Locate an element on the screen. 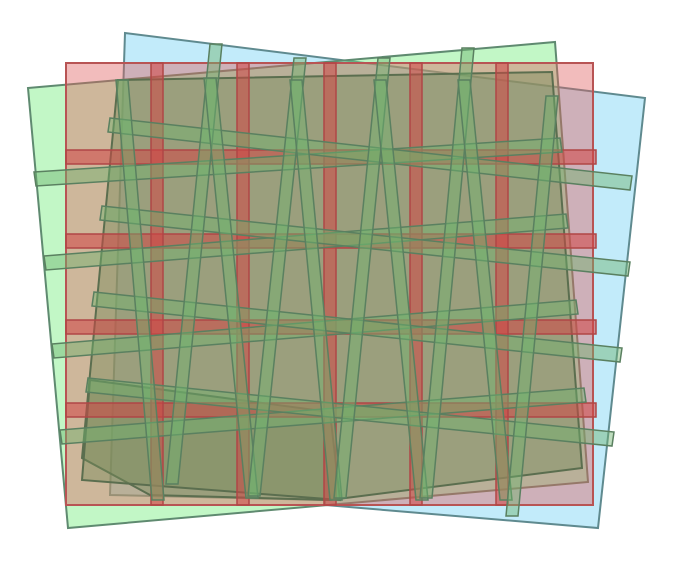  tilted-h-strip-b1 is located at coordinates (370, 154).